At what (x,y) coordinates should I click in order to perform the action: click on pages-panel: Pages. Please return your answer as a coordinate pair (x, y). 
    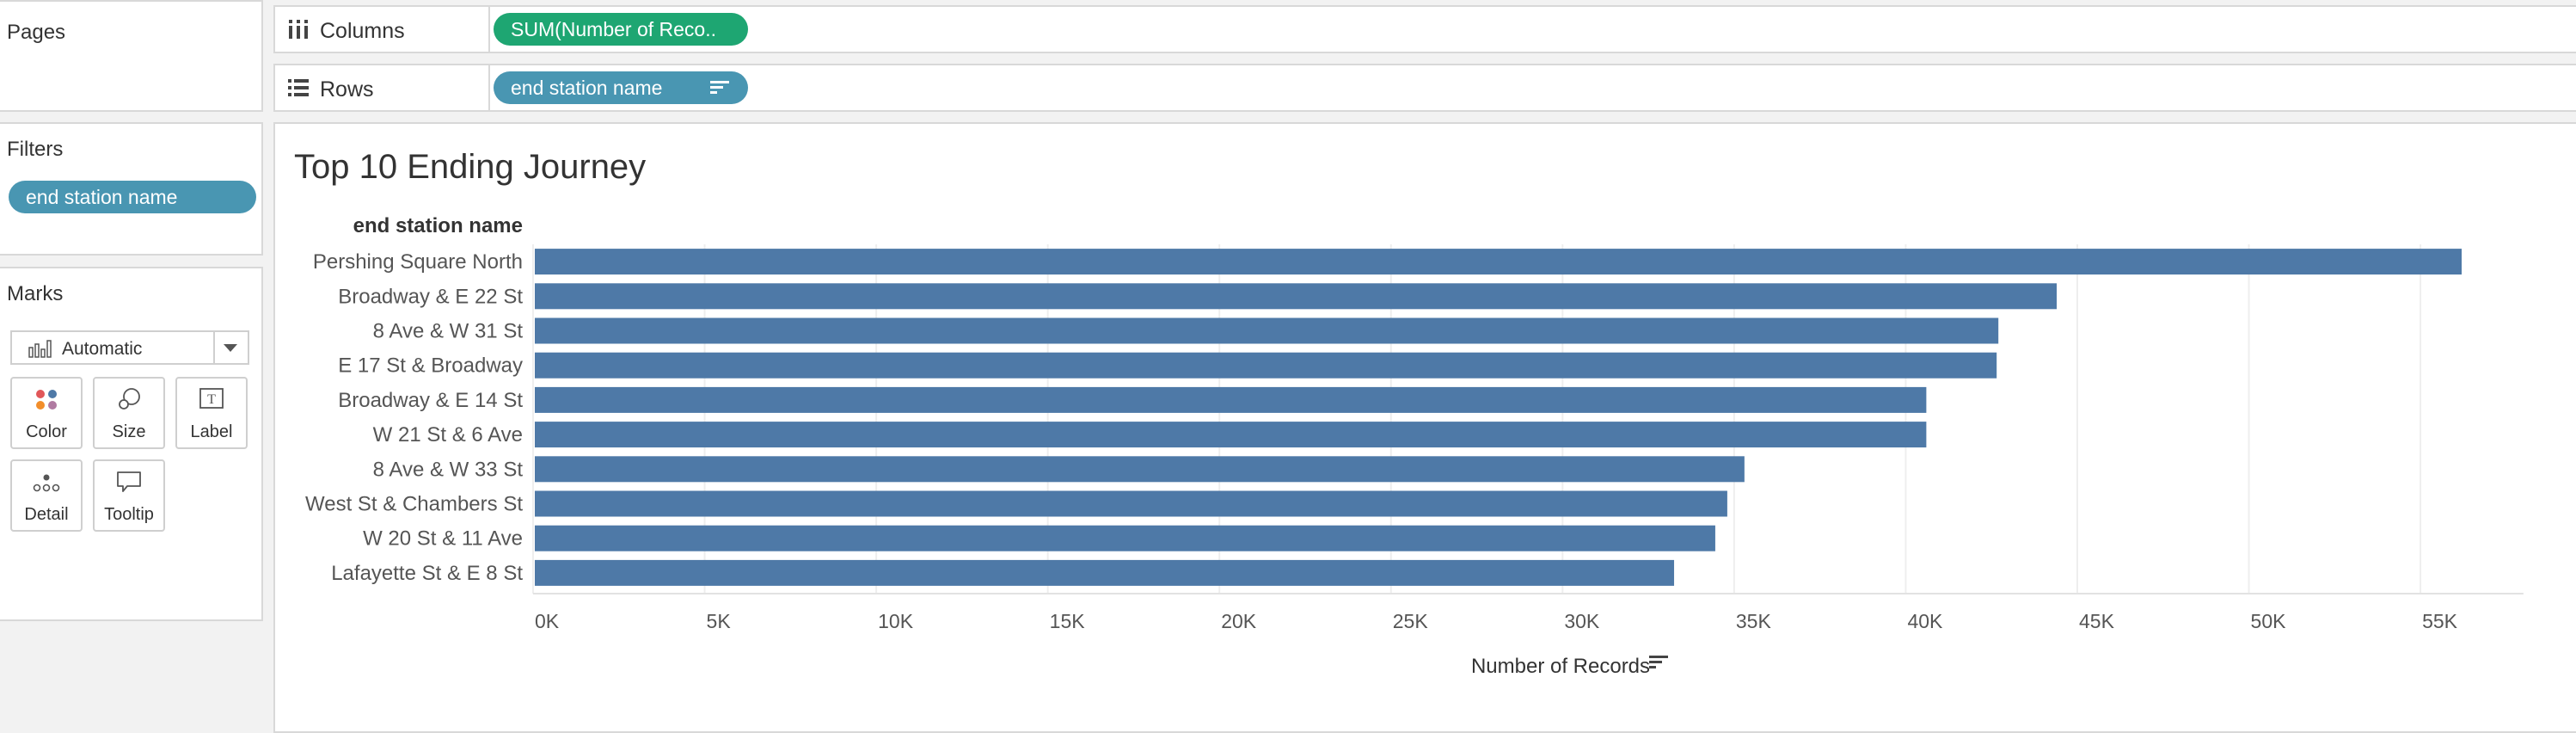
    Looking at the image, I should click on (131, 56).